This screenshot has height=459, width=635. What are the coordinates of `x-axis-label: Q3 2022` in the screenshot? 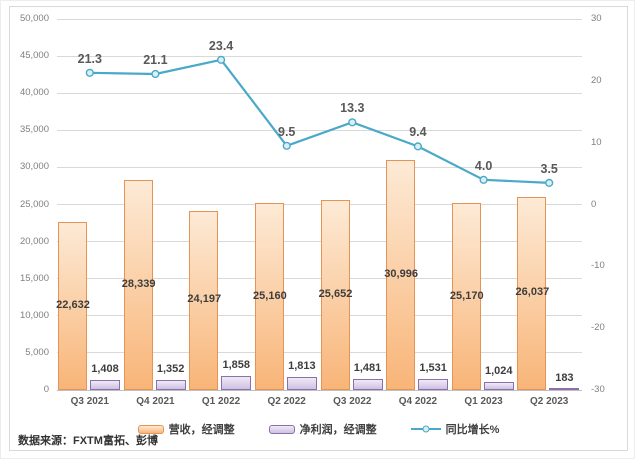 It's located at (352, 401).